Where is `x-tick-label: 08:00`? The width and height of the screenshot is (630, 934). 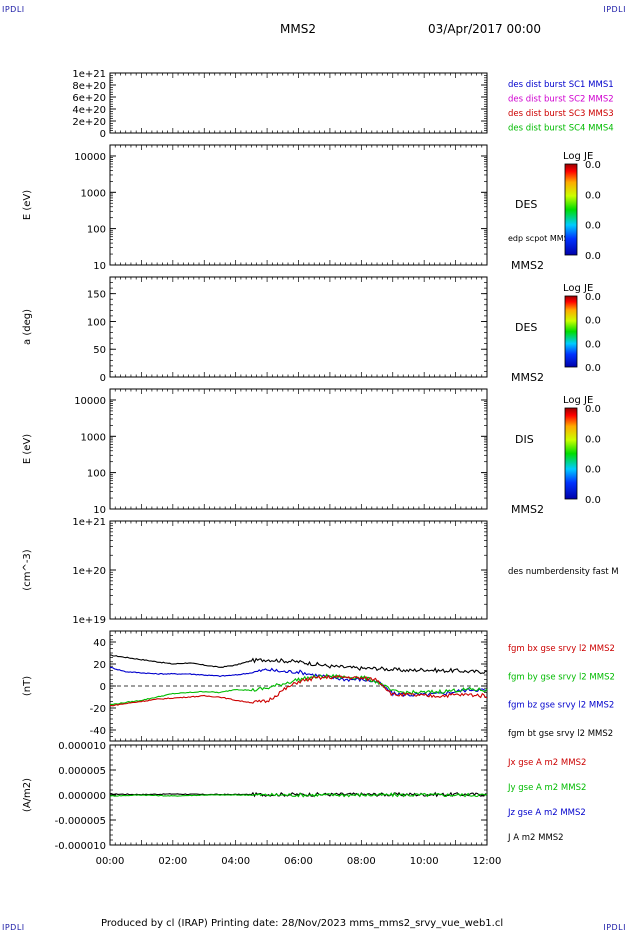
x-tick-label: 08:00 is located at coordinates (361, 861).